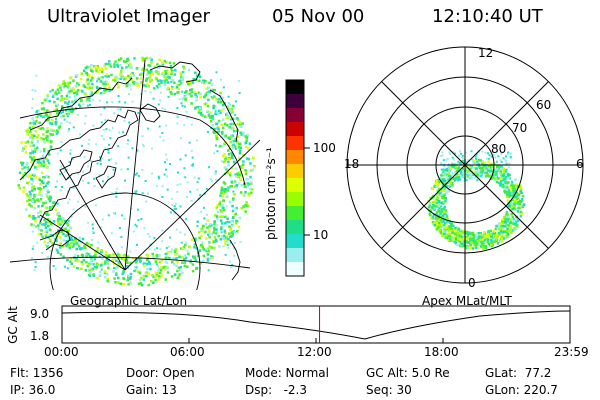 This screenshot has width=600, height=400. Describe the element at coordinates (151, 390) in the screenshot. I see `status-gain: Gain: 13` at that location.